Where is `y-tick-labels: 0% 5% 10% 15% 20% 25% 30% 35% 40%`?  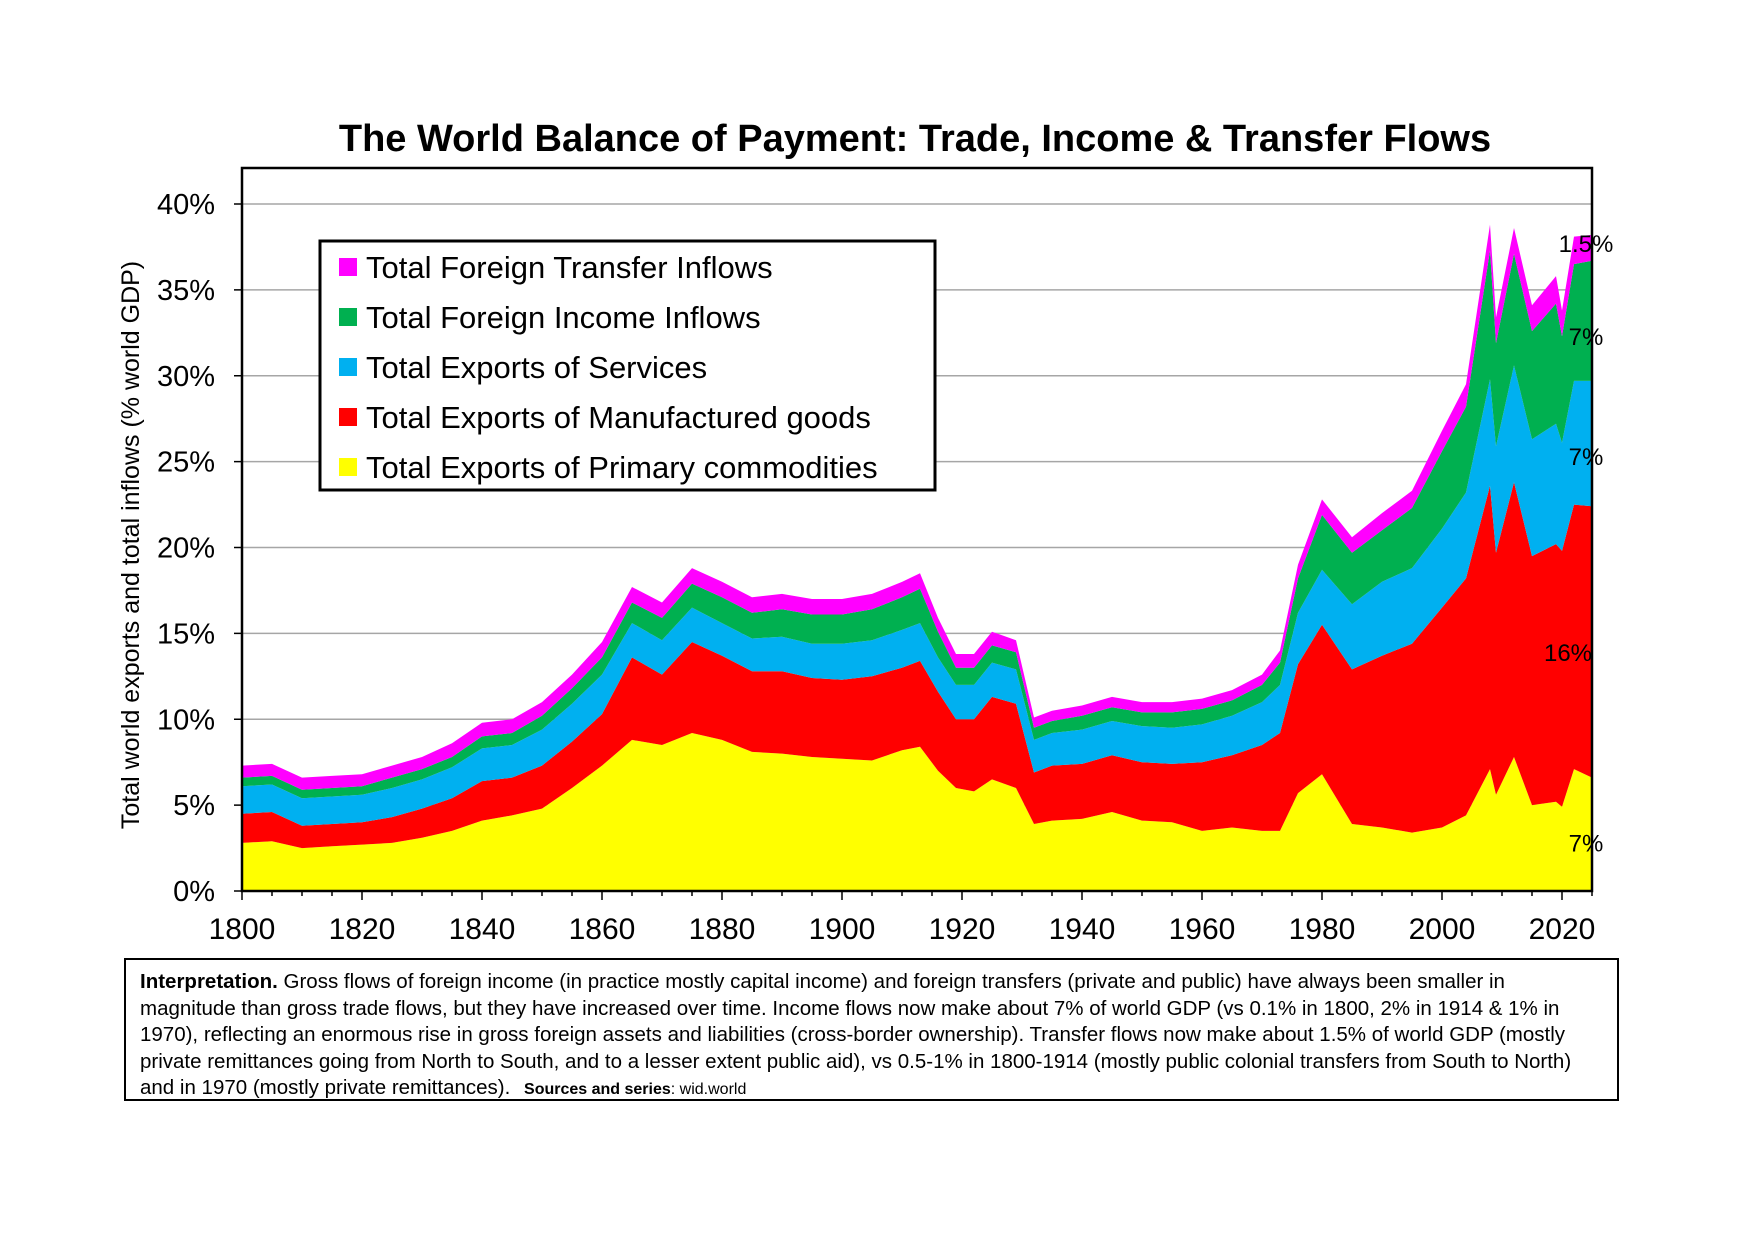 y-tick-labels: 0% 5% 10% 15% 20% 25% 30% 35% 40% is located at coordinates (186, 548).